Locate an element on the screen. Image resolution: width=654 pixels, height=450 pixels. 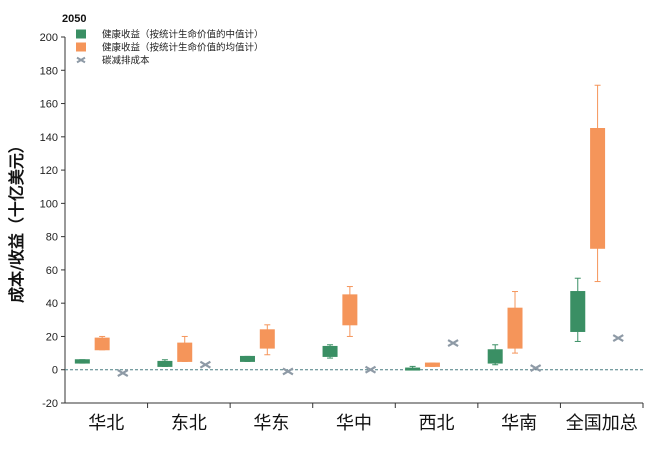
y-tick-label: 100 is located at coordinates (49, 204).